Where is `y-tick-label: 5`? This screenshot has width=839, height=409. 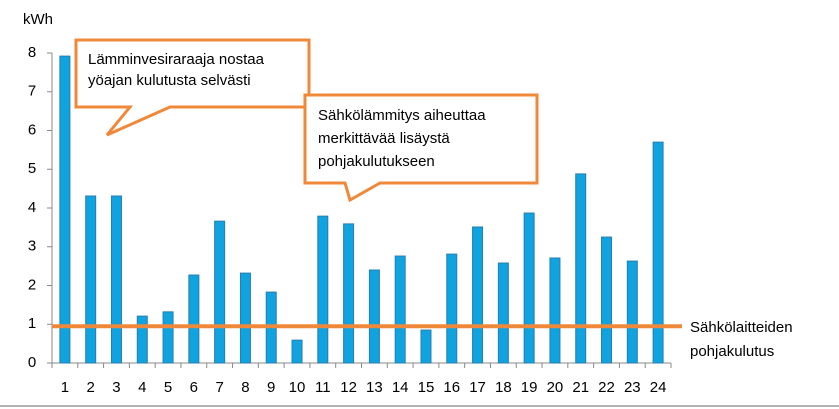 y-tick-label: 5 is located at coordinates (32, 168).